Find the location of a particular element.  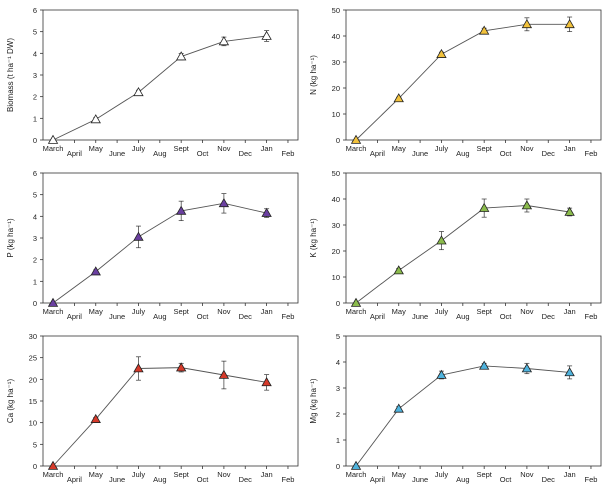

y-axis-label: Ca (kg ha⁻¹) is located at coordinates (10, 401).